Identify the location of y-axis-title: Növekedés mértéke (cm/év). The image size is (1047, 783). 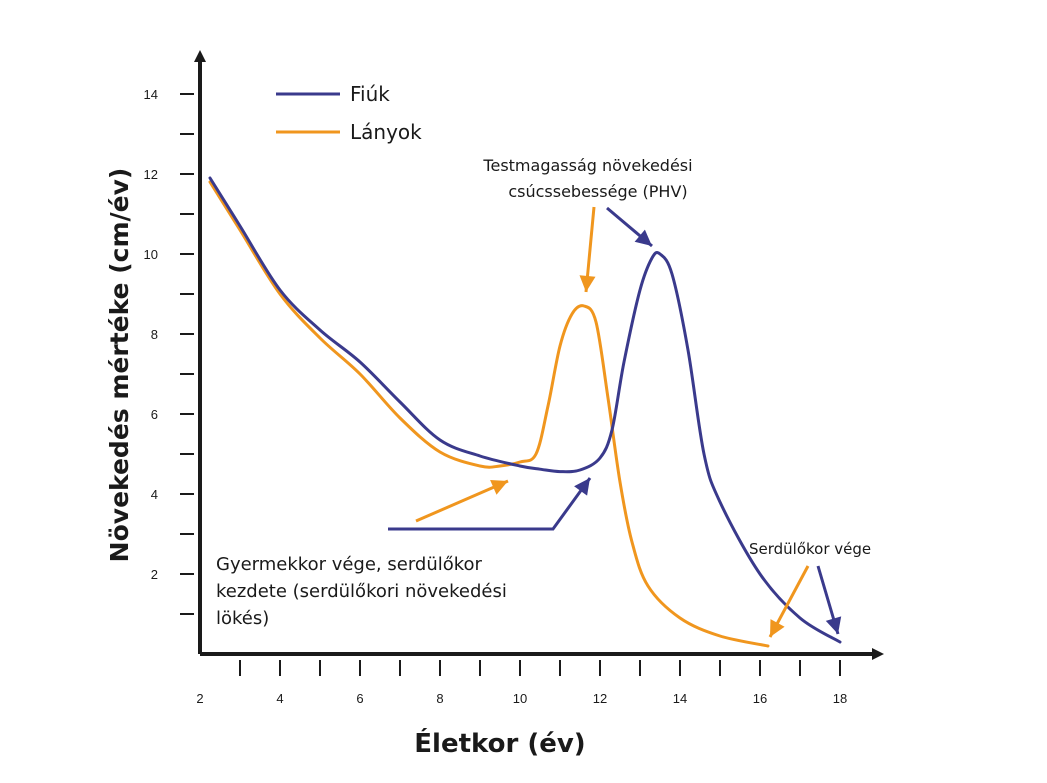
(119, 365).